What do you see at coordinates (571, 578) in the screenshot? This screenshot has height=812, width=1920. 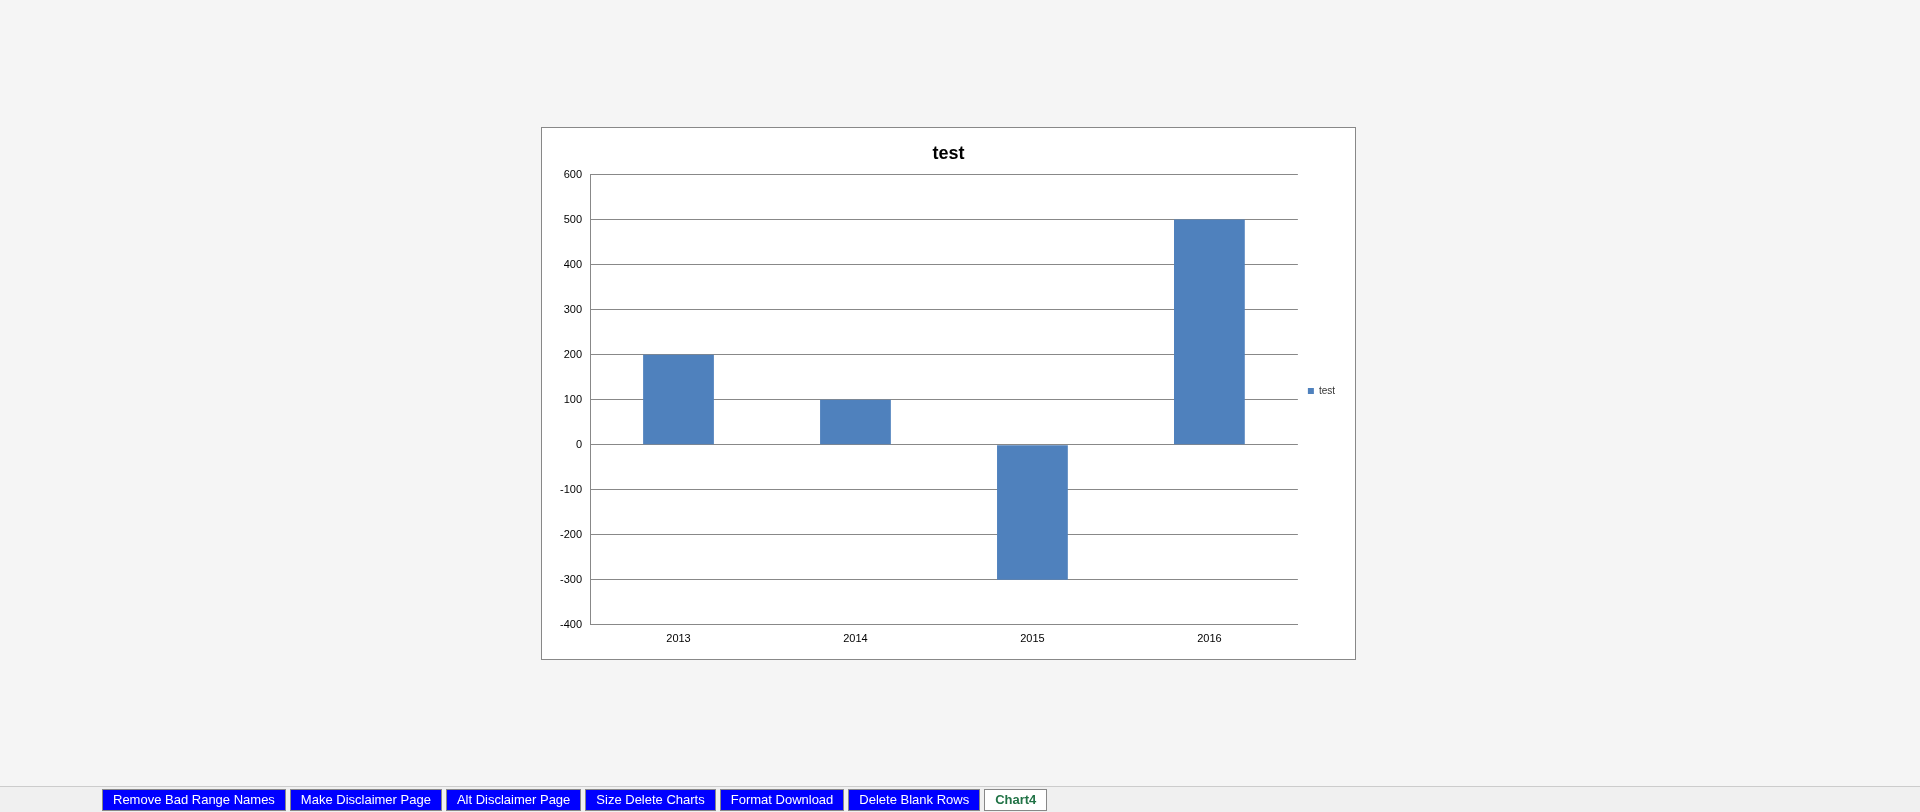 I see `y-tick-label: -300` at bounding box center [571, 578].